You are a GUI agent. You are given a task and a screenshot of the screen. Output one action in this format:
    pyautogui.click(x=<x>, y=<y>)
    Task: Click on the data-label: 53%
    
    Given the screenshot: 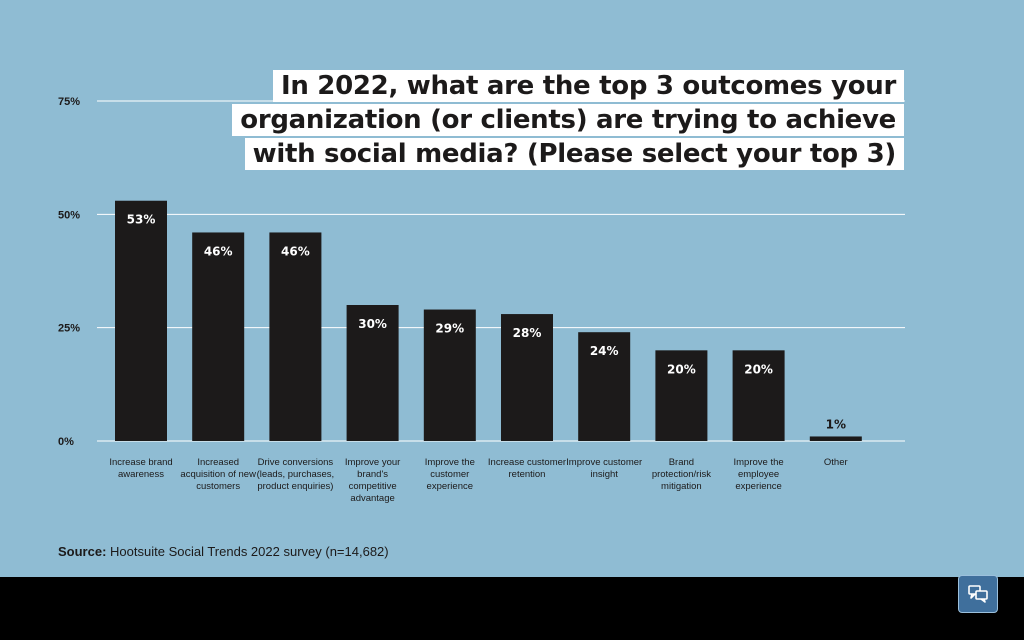 What is the action you would take?
    pyautogui.click(x=141, y=220)
    